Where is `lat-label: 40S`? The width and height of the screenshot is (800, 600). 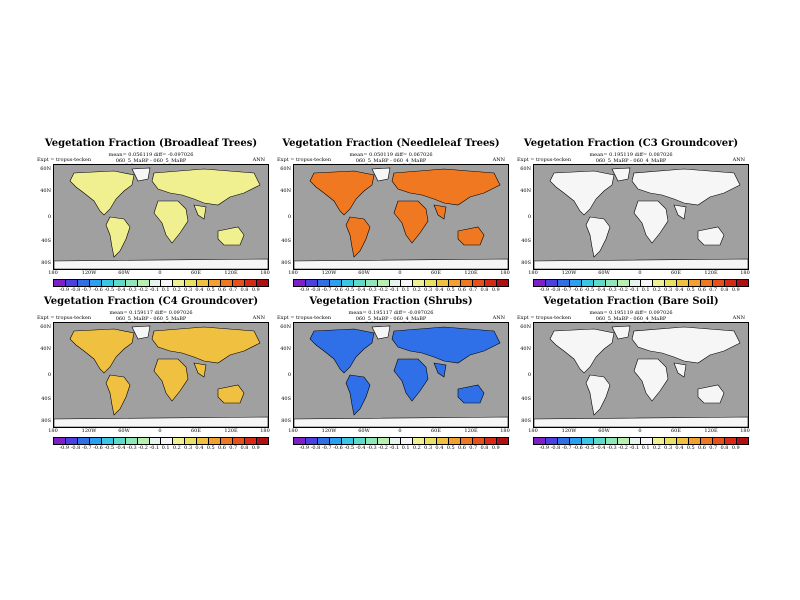
lat-label: 40S is located at coordinates (526, 241).